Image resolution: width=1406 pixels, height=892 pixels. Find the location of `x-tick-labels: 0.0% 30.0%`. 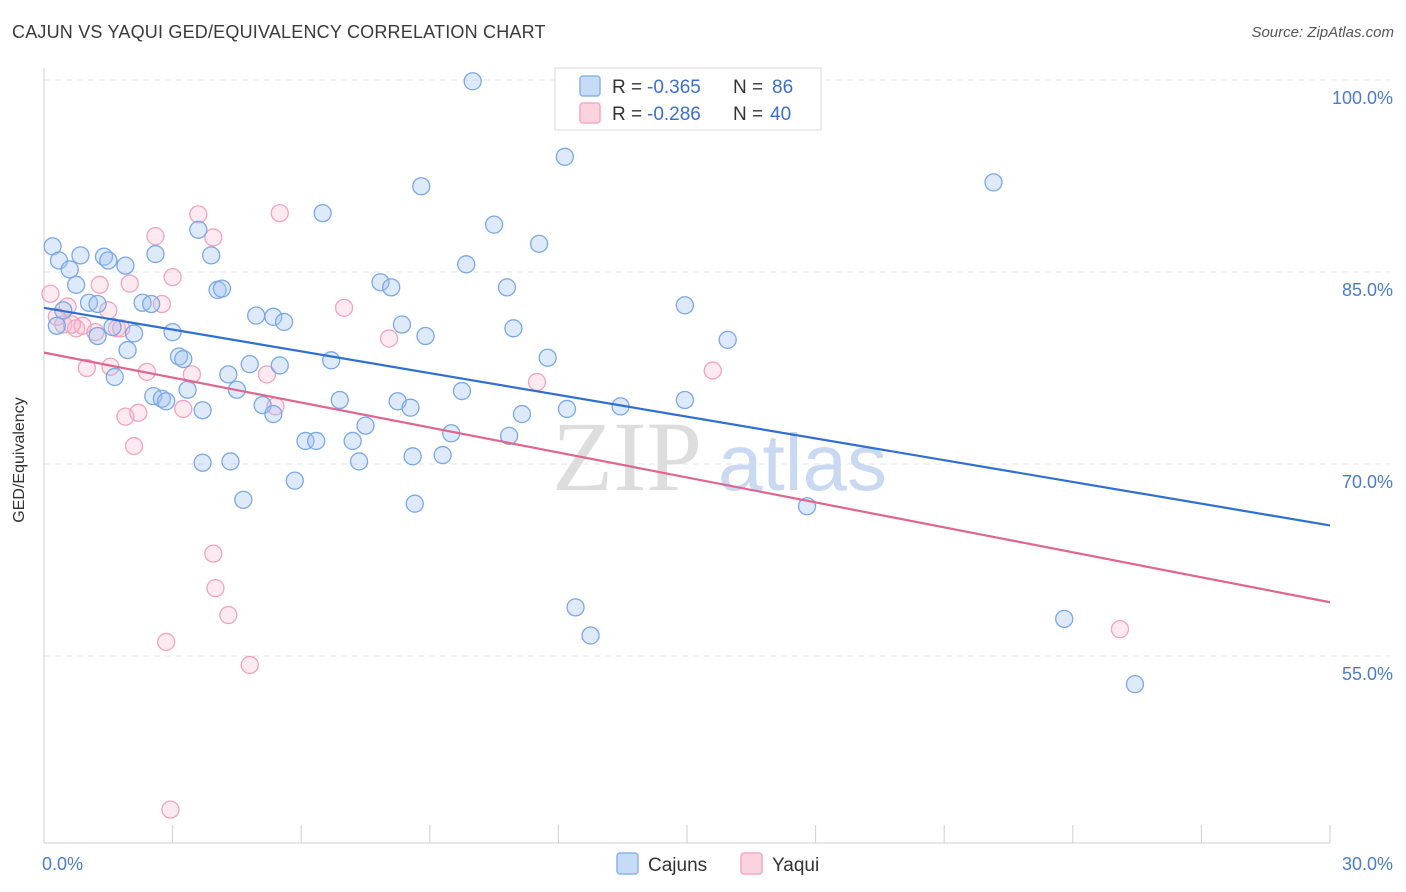

x-tick-labels: 0.0% 30.0% is located at coordinates (717, 864).